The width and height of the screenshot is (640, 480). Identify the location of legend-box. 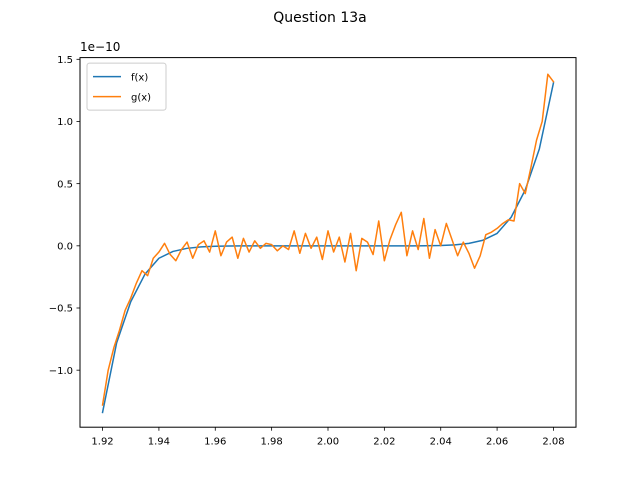
(126, 86).